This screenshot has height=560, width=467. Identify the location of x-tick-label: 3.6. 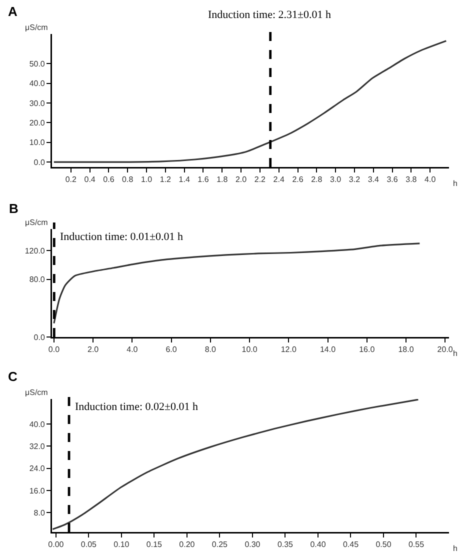
(392, 179).